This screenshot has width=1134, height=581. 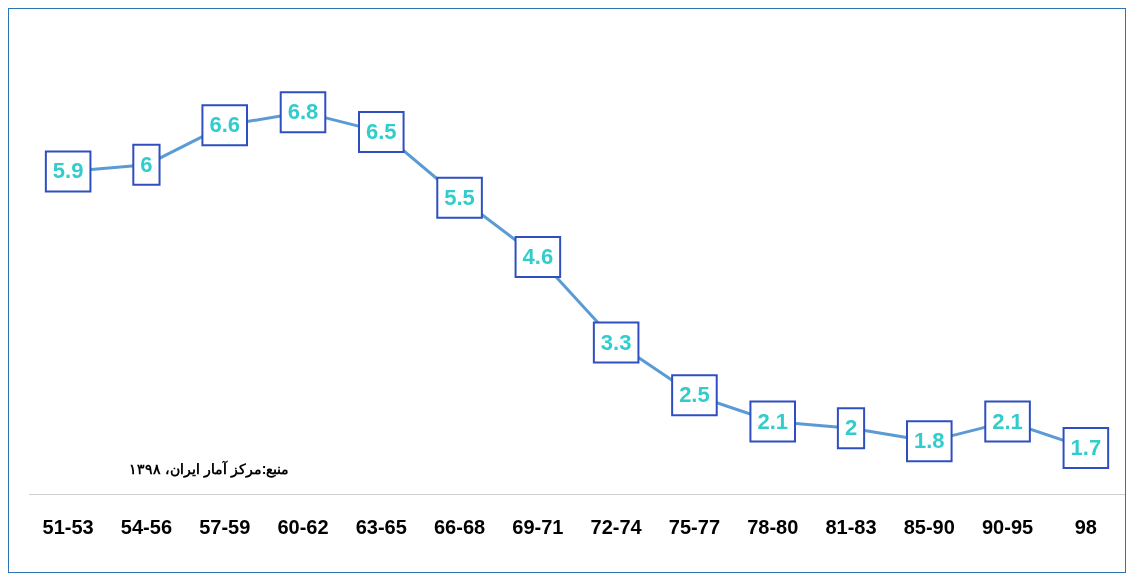 I want to click on x-tick-label: 72-74, so click(x=616, y=526).